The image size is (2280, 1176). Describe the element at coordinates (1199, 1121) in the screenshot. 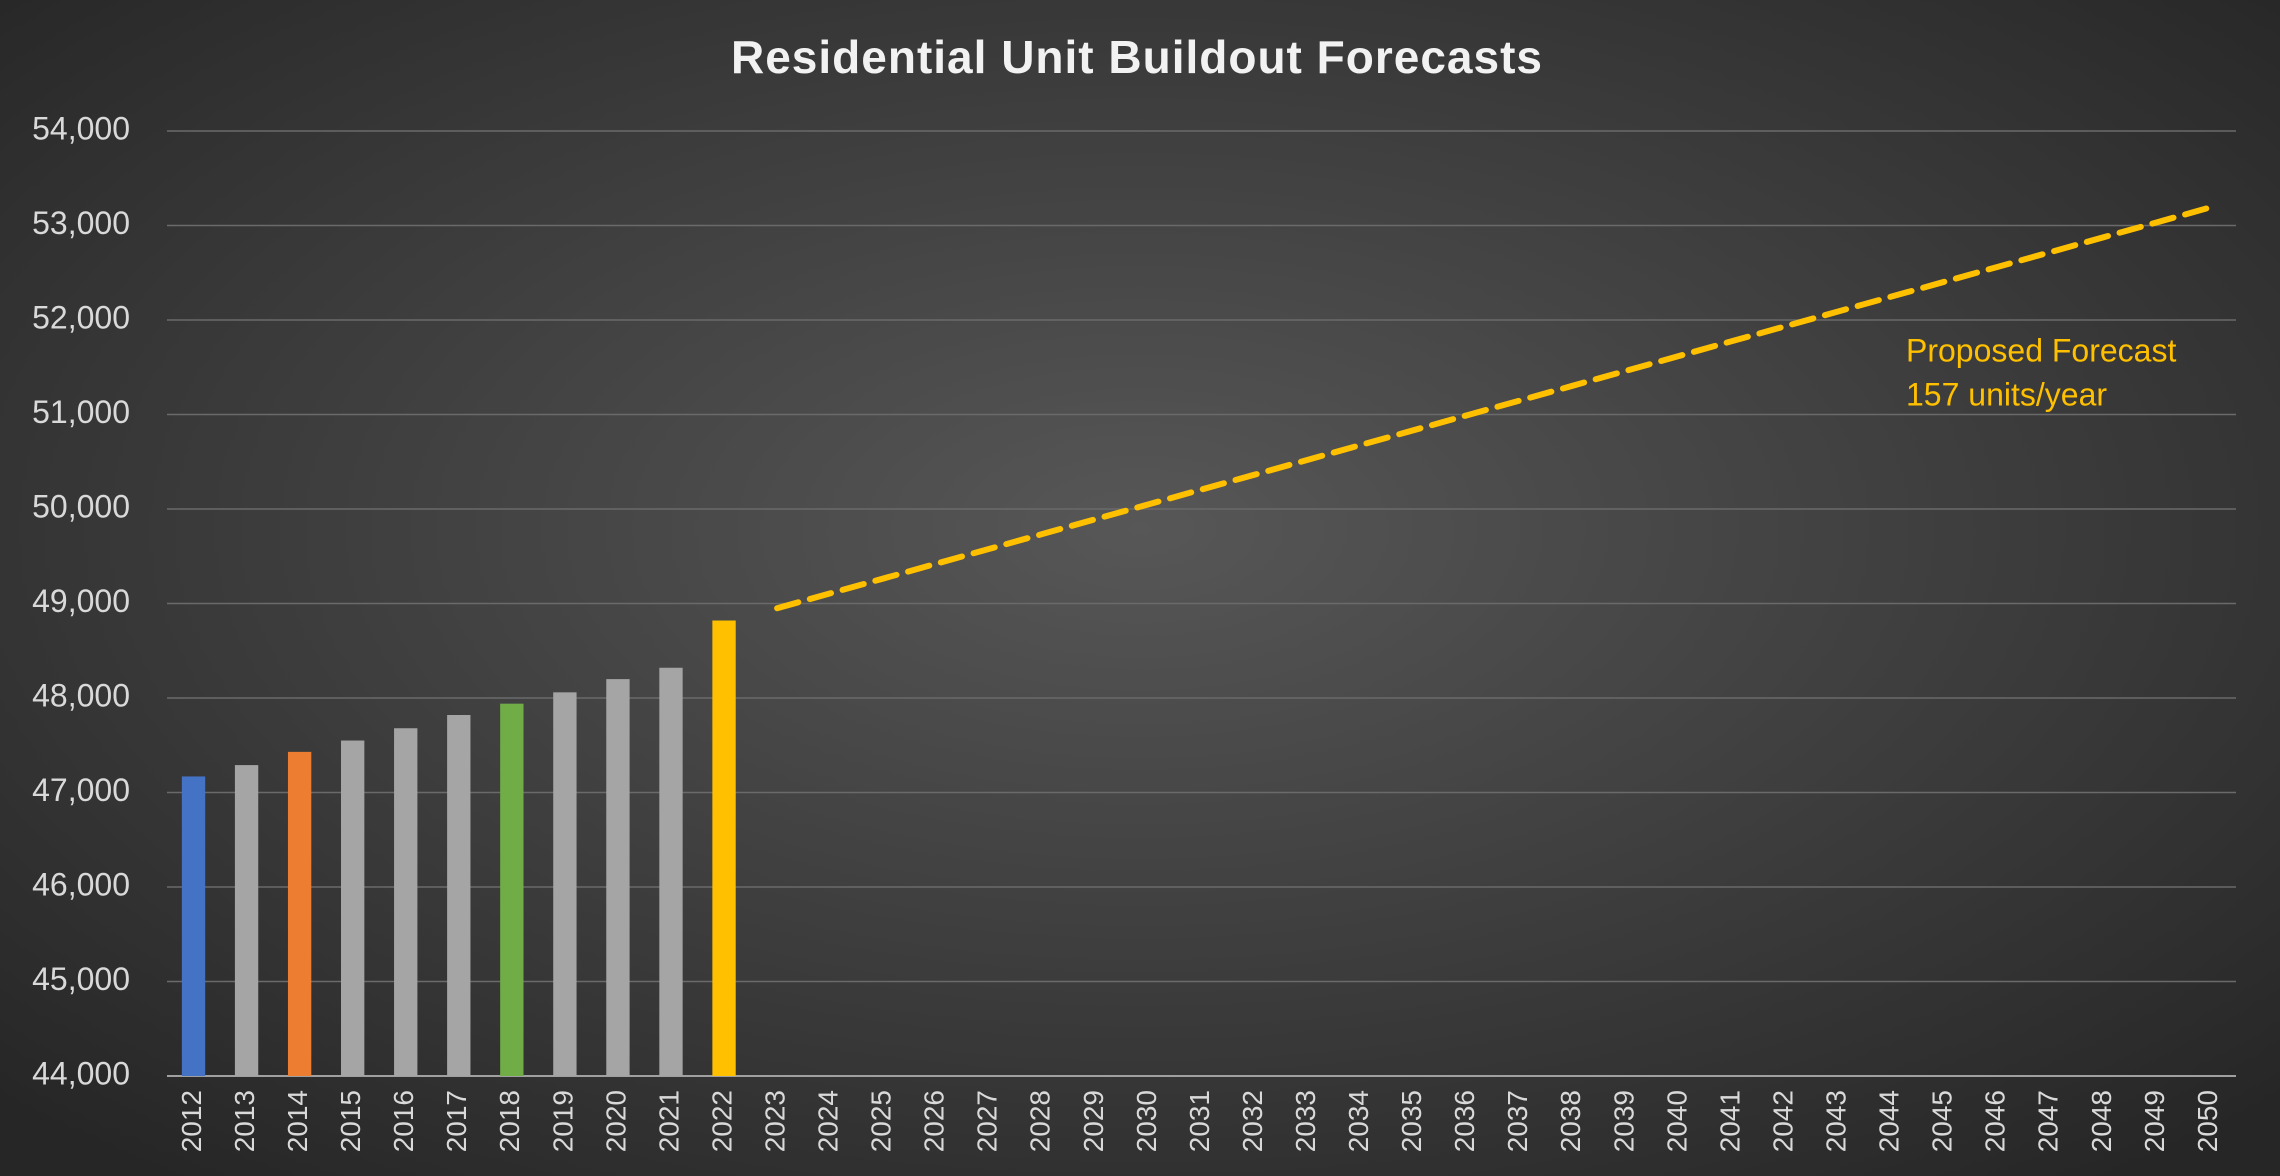

I see `x-tick-label: 2031` at that location.